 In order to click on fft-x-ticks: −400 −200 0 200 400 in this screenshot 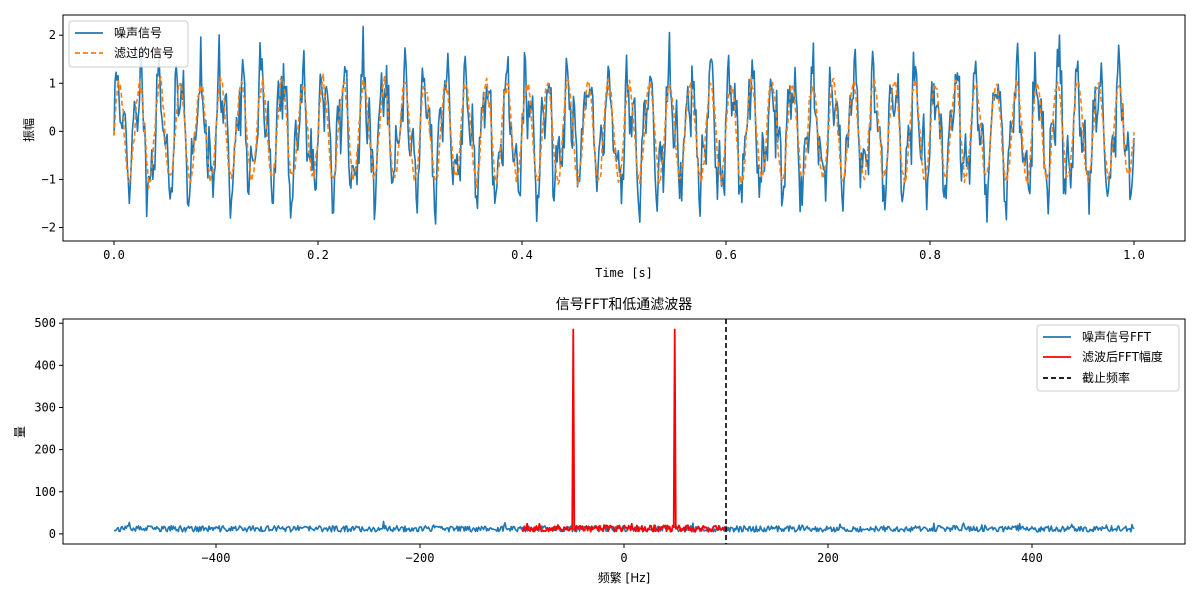, I will do `click(622, 554)`.